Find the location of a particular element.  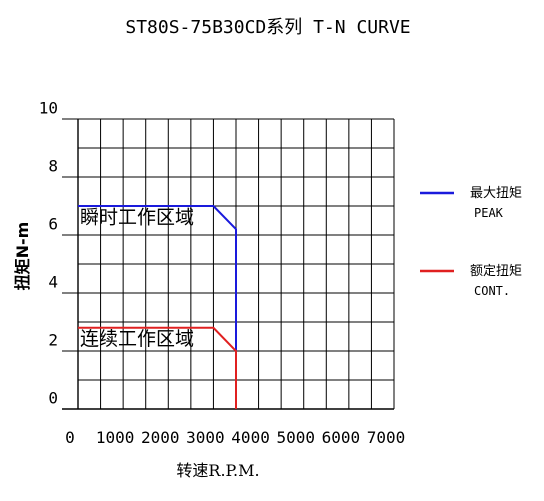

x-axis-label: 转速R.P.M. is located at coordinates (217, 470).